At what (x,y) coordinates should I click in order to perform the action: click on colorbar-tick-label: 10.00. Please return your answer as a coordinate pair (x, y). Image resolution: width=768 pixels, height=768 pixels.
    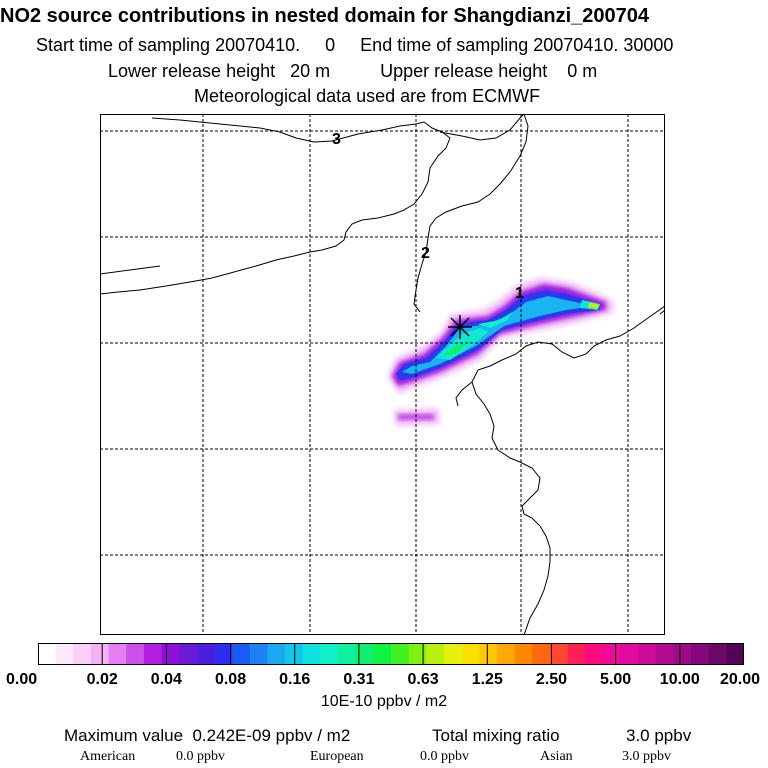
    Looking at the image, I should click on (679, 679).